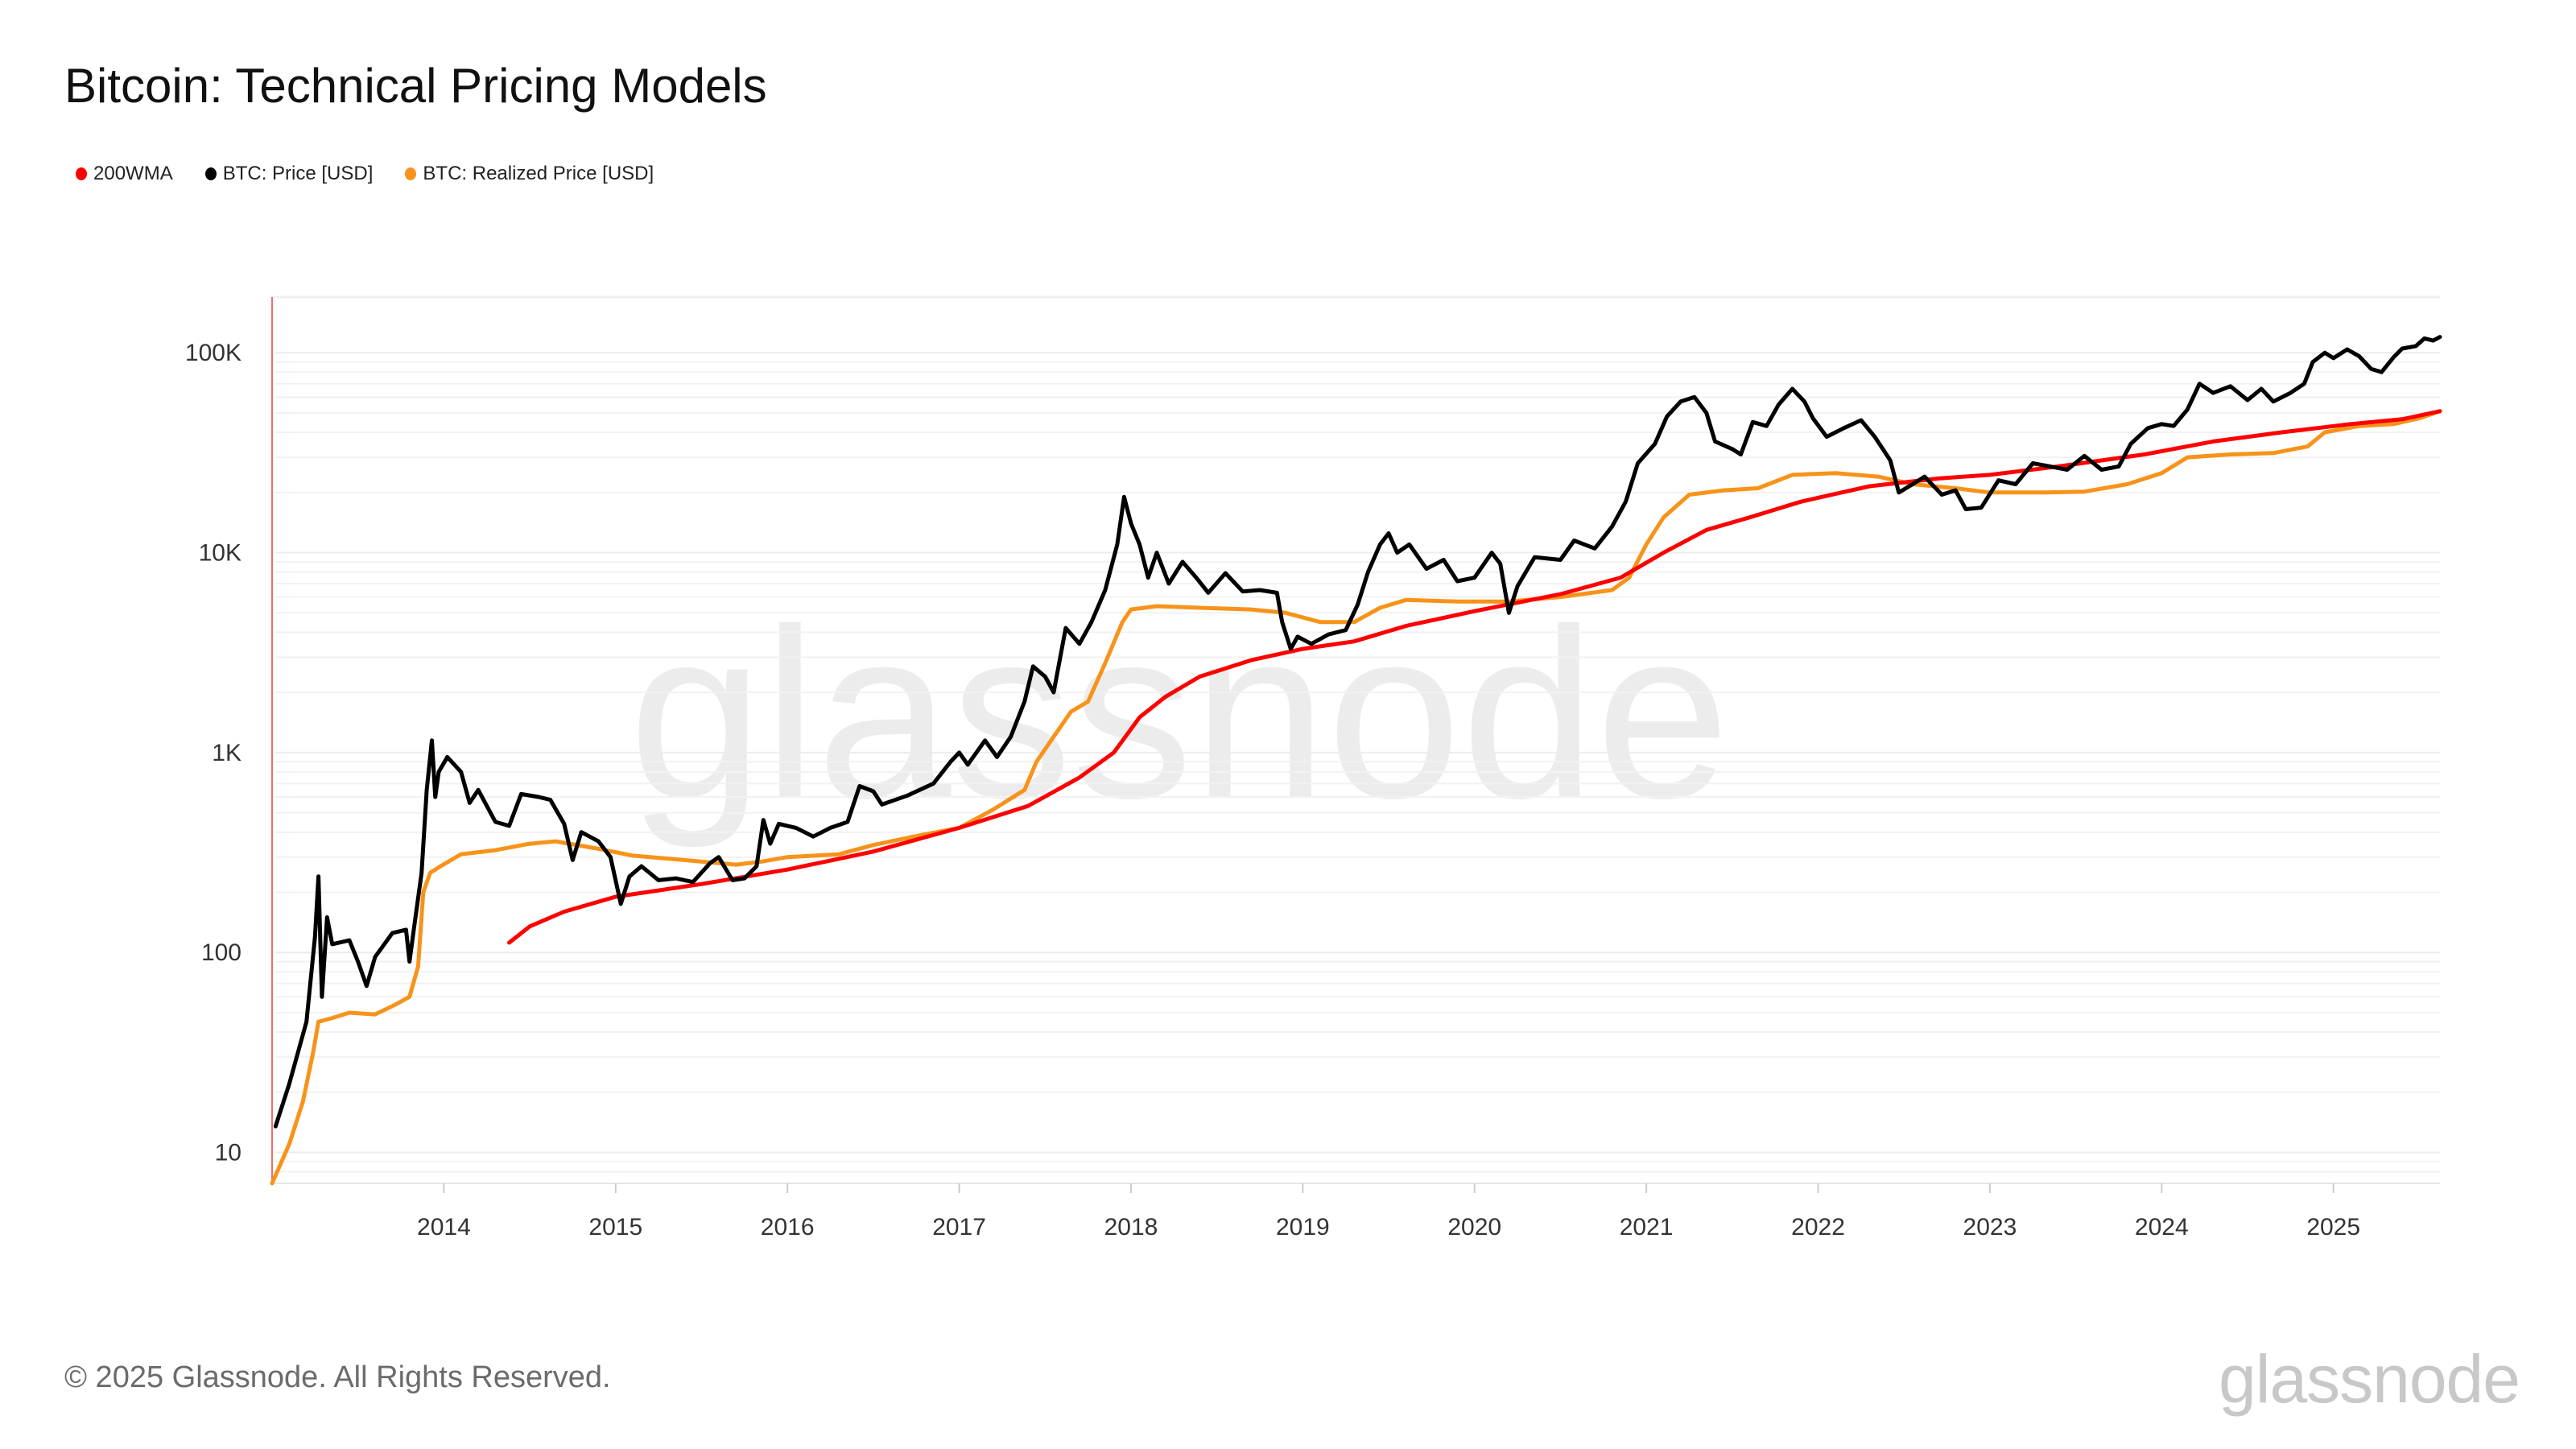 The width and height of the screenshot is (2576, 1449). Describe the element at coordinates (133, 173) in the screenshot. I see `legend-label: 200WMA` at that location.